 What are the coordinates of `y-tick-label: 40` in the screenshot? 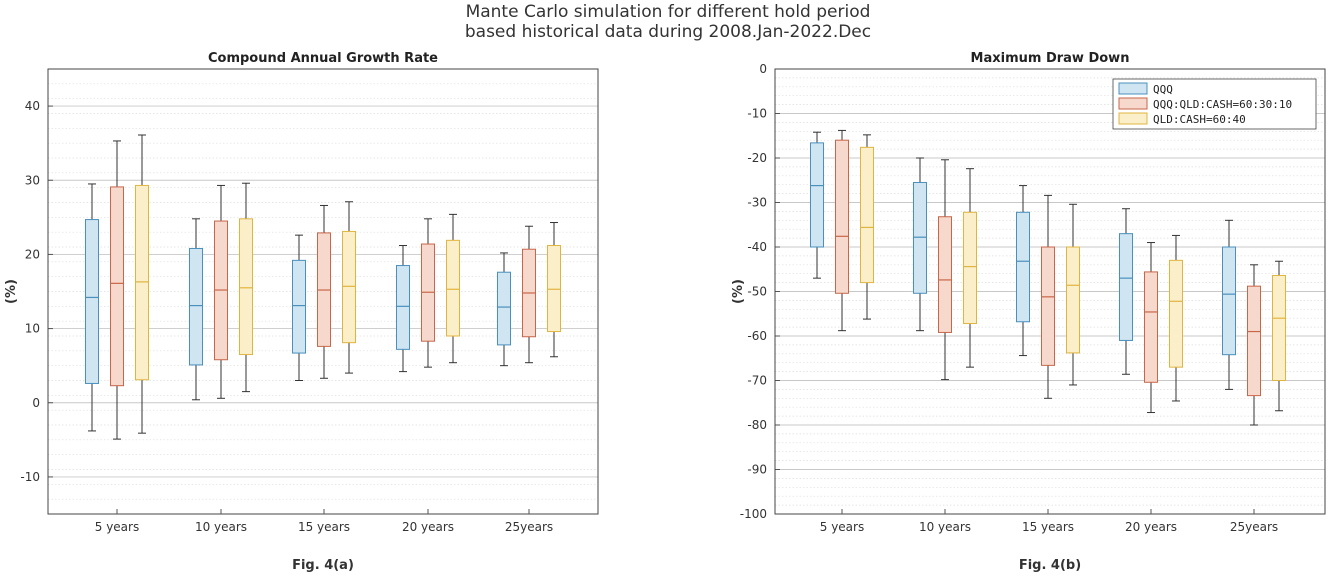 It's located at (32, 106).